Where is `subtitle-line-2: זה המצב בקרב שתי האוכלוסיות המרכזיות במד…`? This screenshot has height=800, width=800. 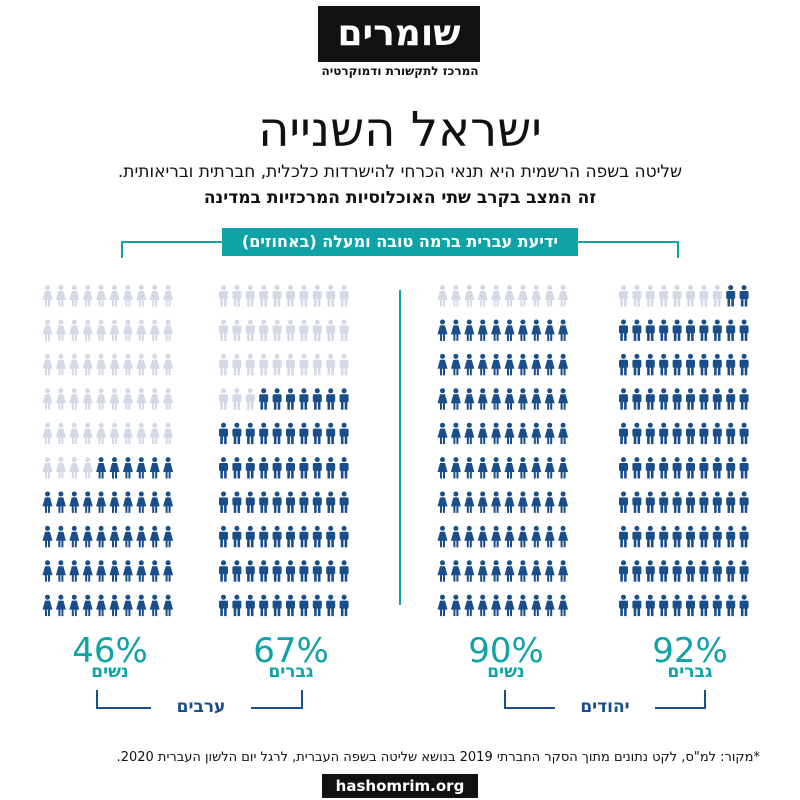
subtitle-line-2: זה המצב בקרב שתי האוכלוסיות המרכזיות במד… is located at coordinates (400, 198).